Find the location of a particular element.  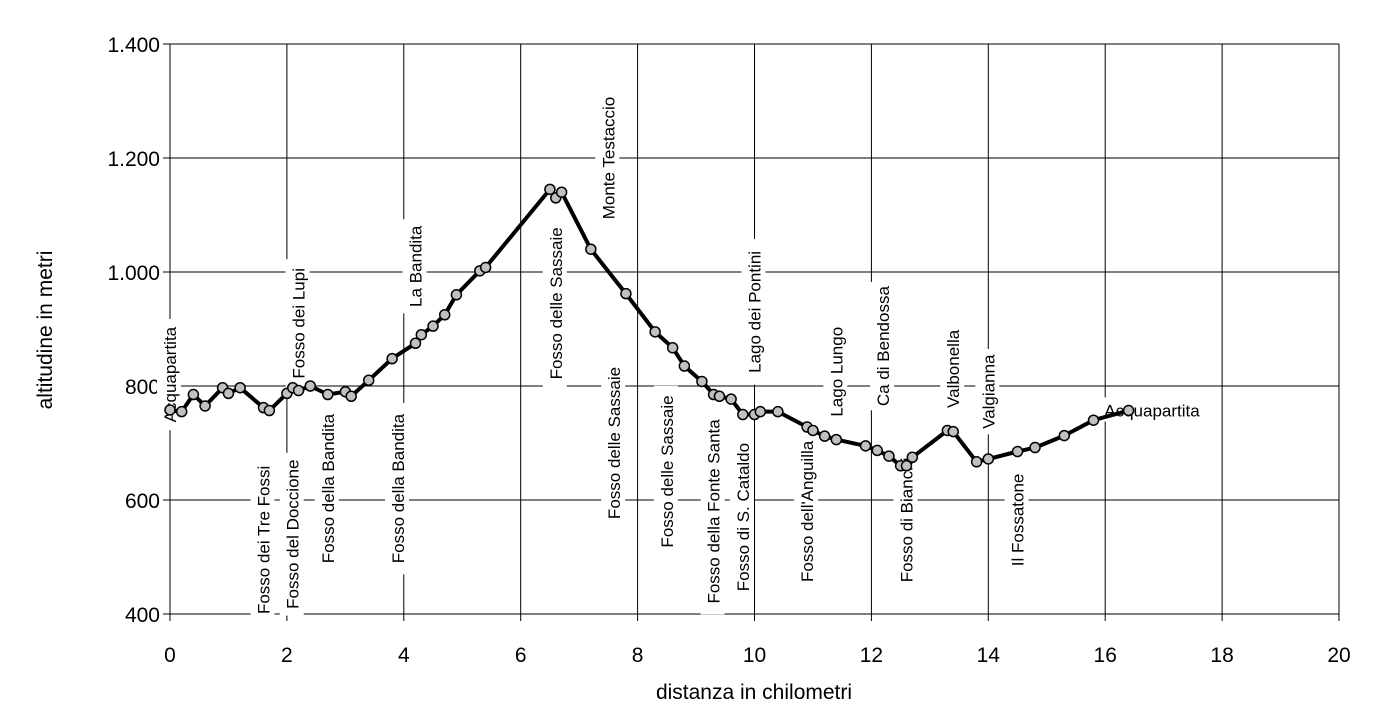

x-tick-label-9: 18 is located at coordinates (1221, 655).